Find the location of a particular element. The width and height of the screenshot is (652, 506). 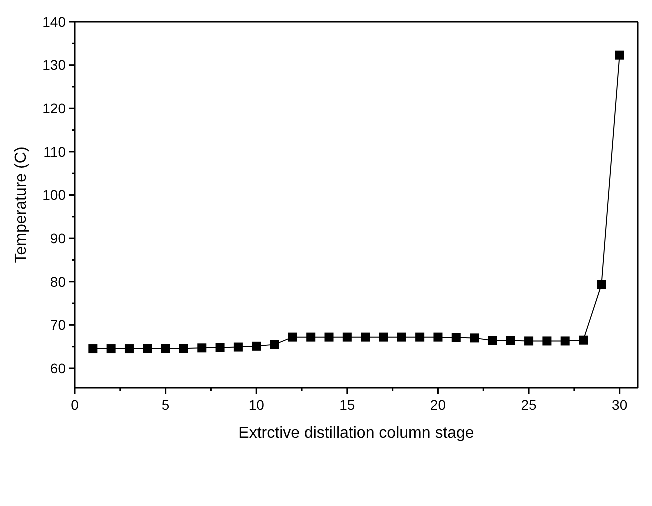

y-tick-label: 140 is located at coordinates (54, 22).